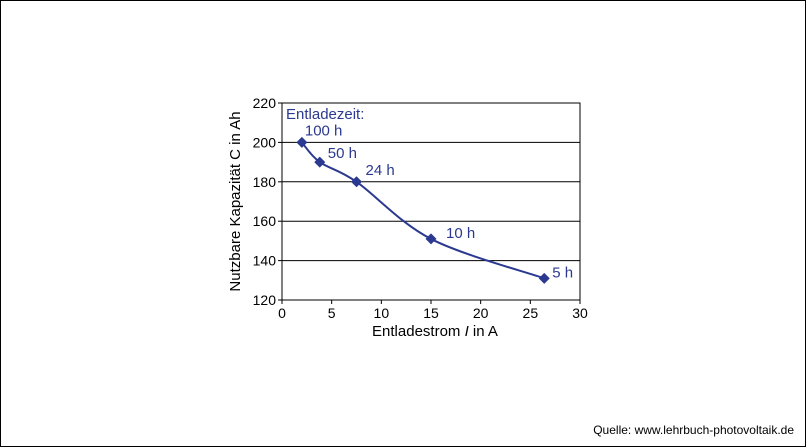 The image size is (806, 447). What do you see at coordinates (332, 313) in the screenshot?
I see `x-tick-label: 5` at bounding box center [332, 313].